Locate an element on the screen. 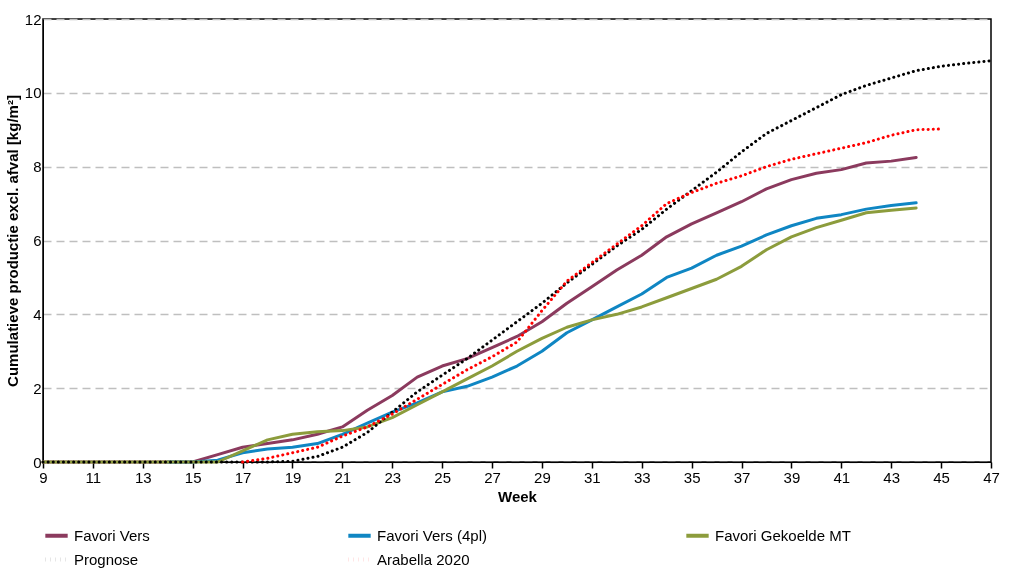 This screenshot has width=1012, height=570. x-tick-label: 15 is located at coordinates (193, 477).